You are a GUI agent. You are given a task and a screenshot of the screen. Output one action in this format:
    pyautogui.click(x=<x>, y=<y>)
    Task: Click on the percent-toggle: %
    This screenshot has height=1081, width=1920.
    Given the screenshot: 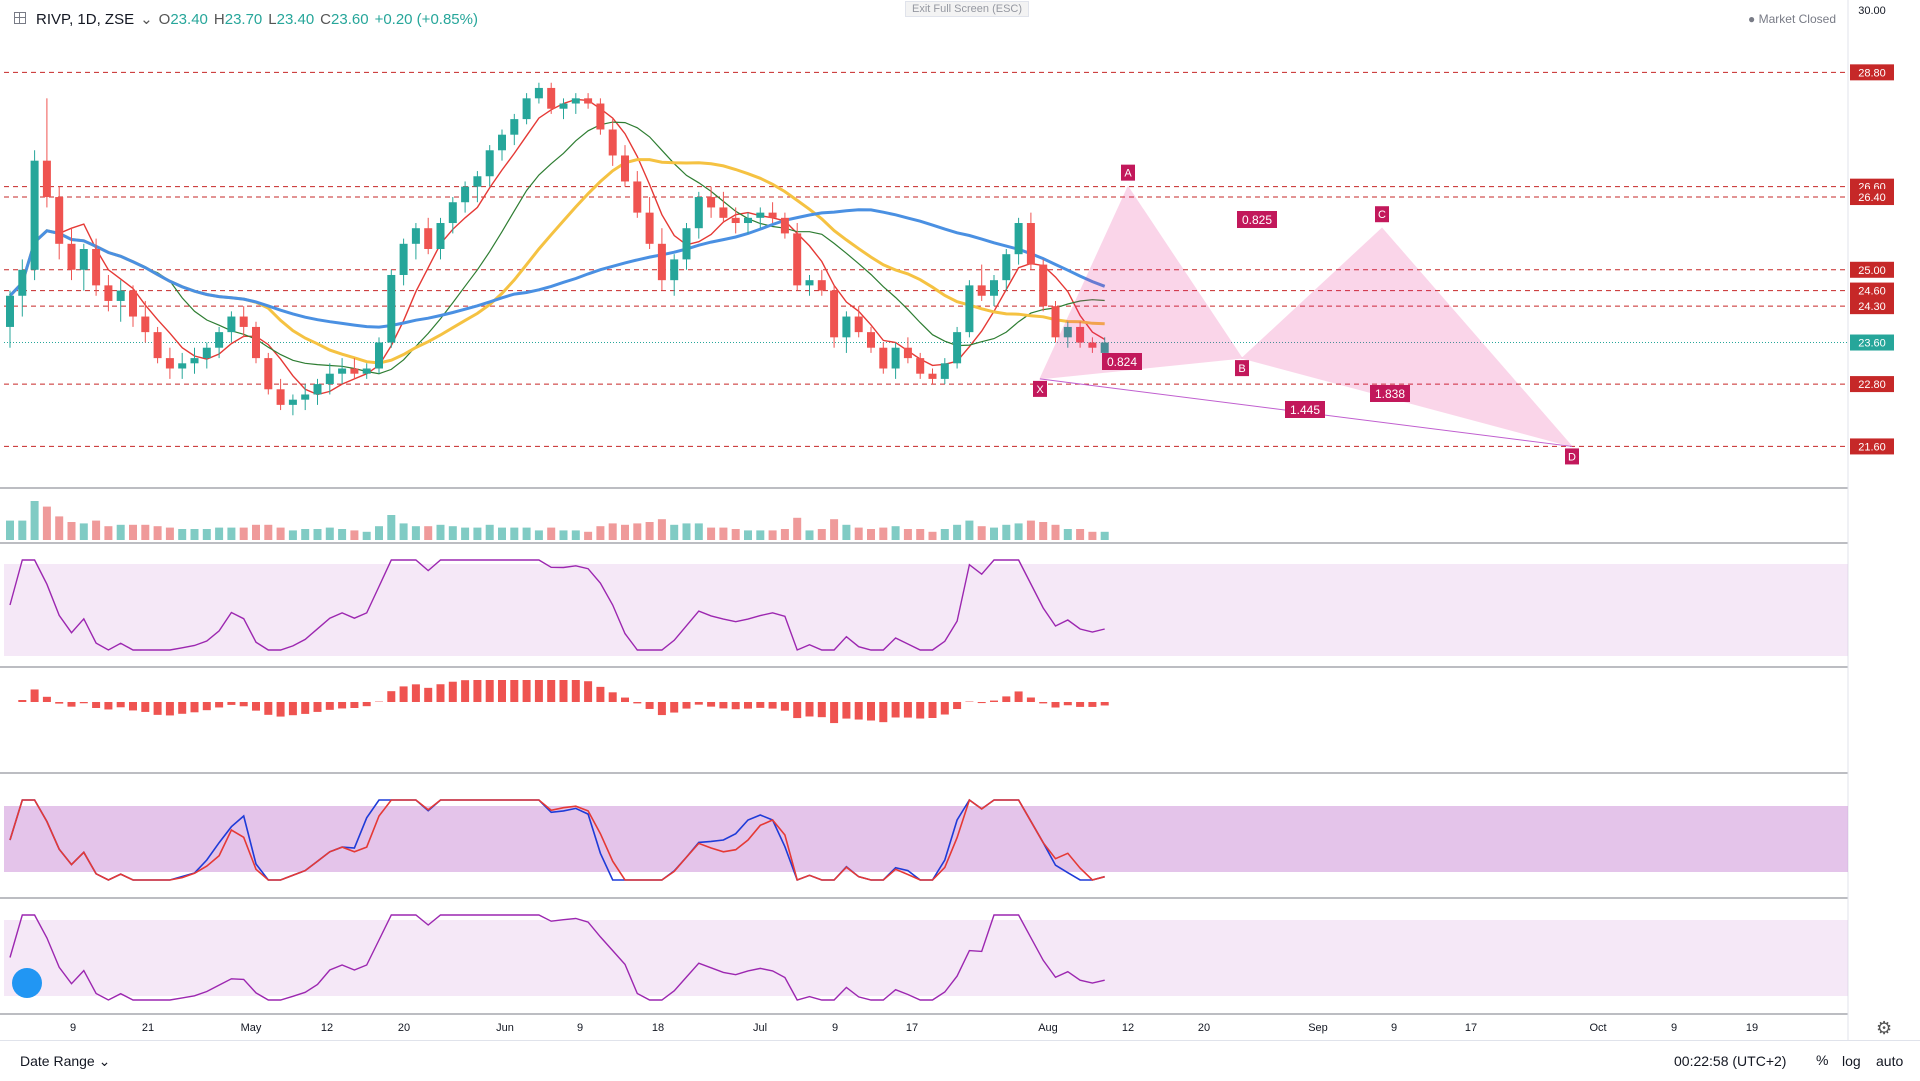 What is the action you would take?
    pyautogui.click(x=1822, y=1060)
    